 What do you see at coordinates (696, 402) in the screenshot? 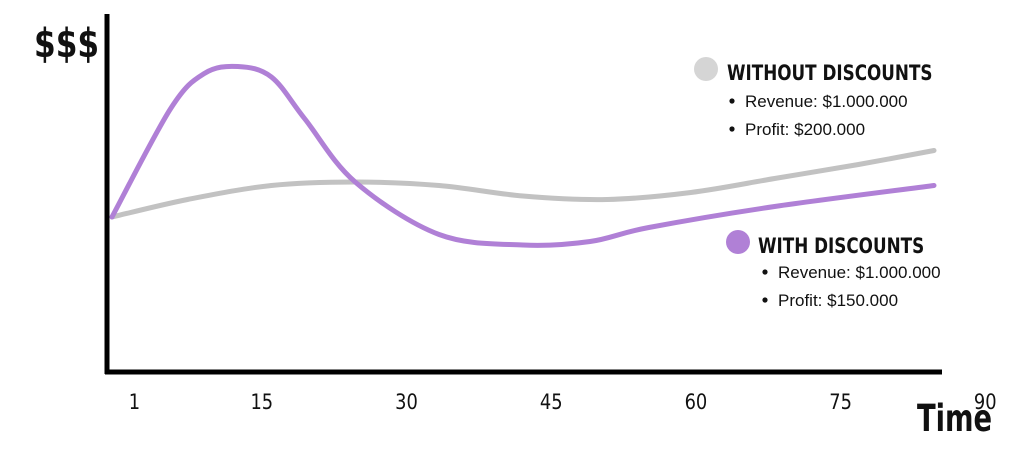
I see `x-tick-label: 60` at bounding box center [696, 402].